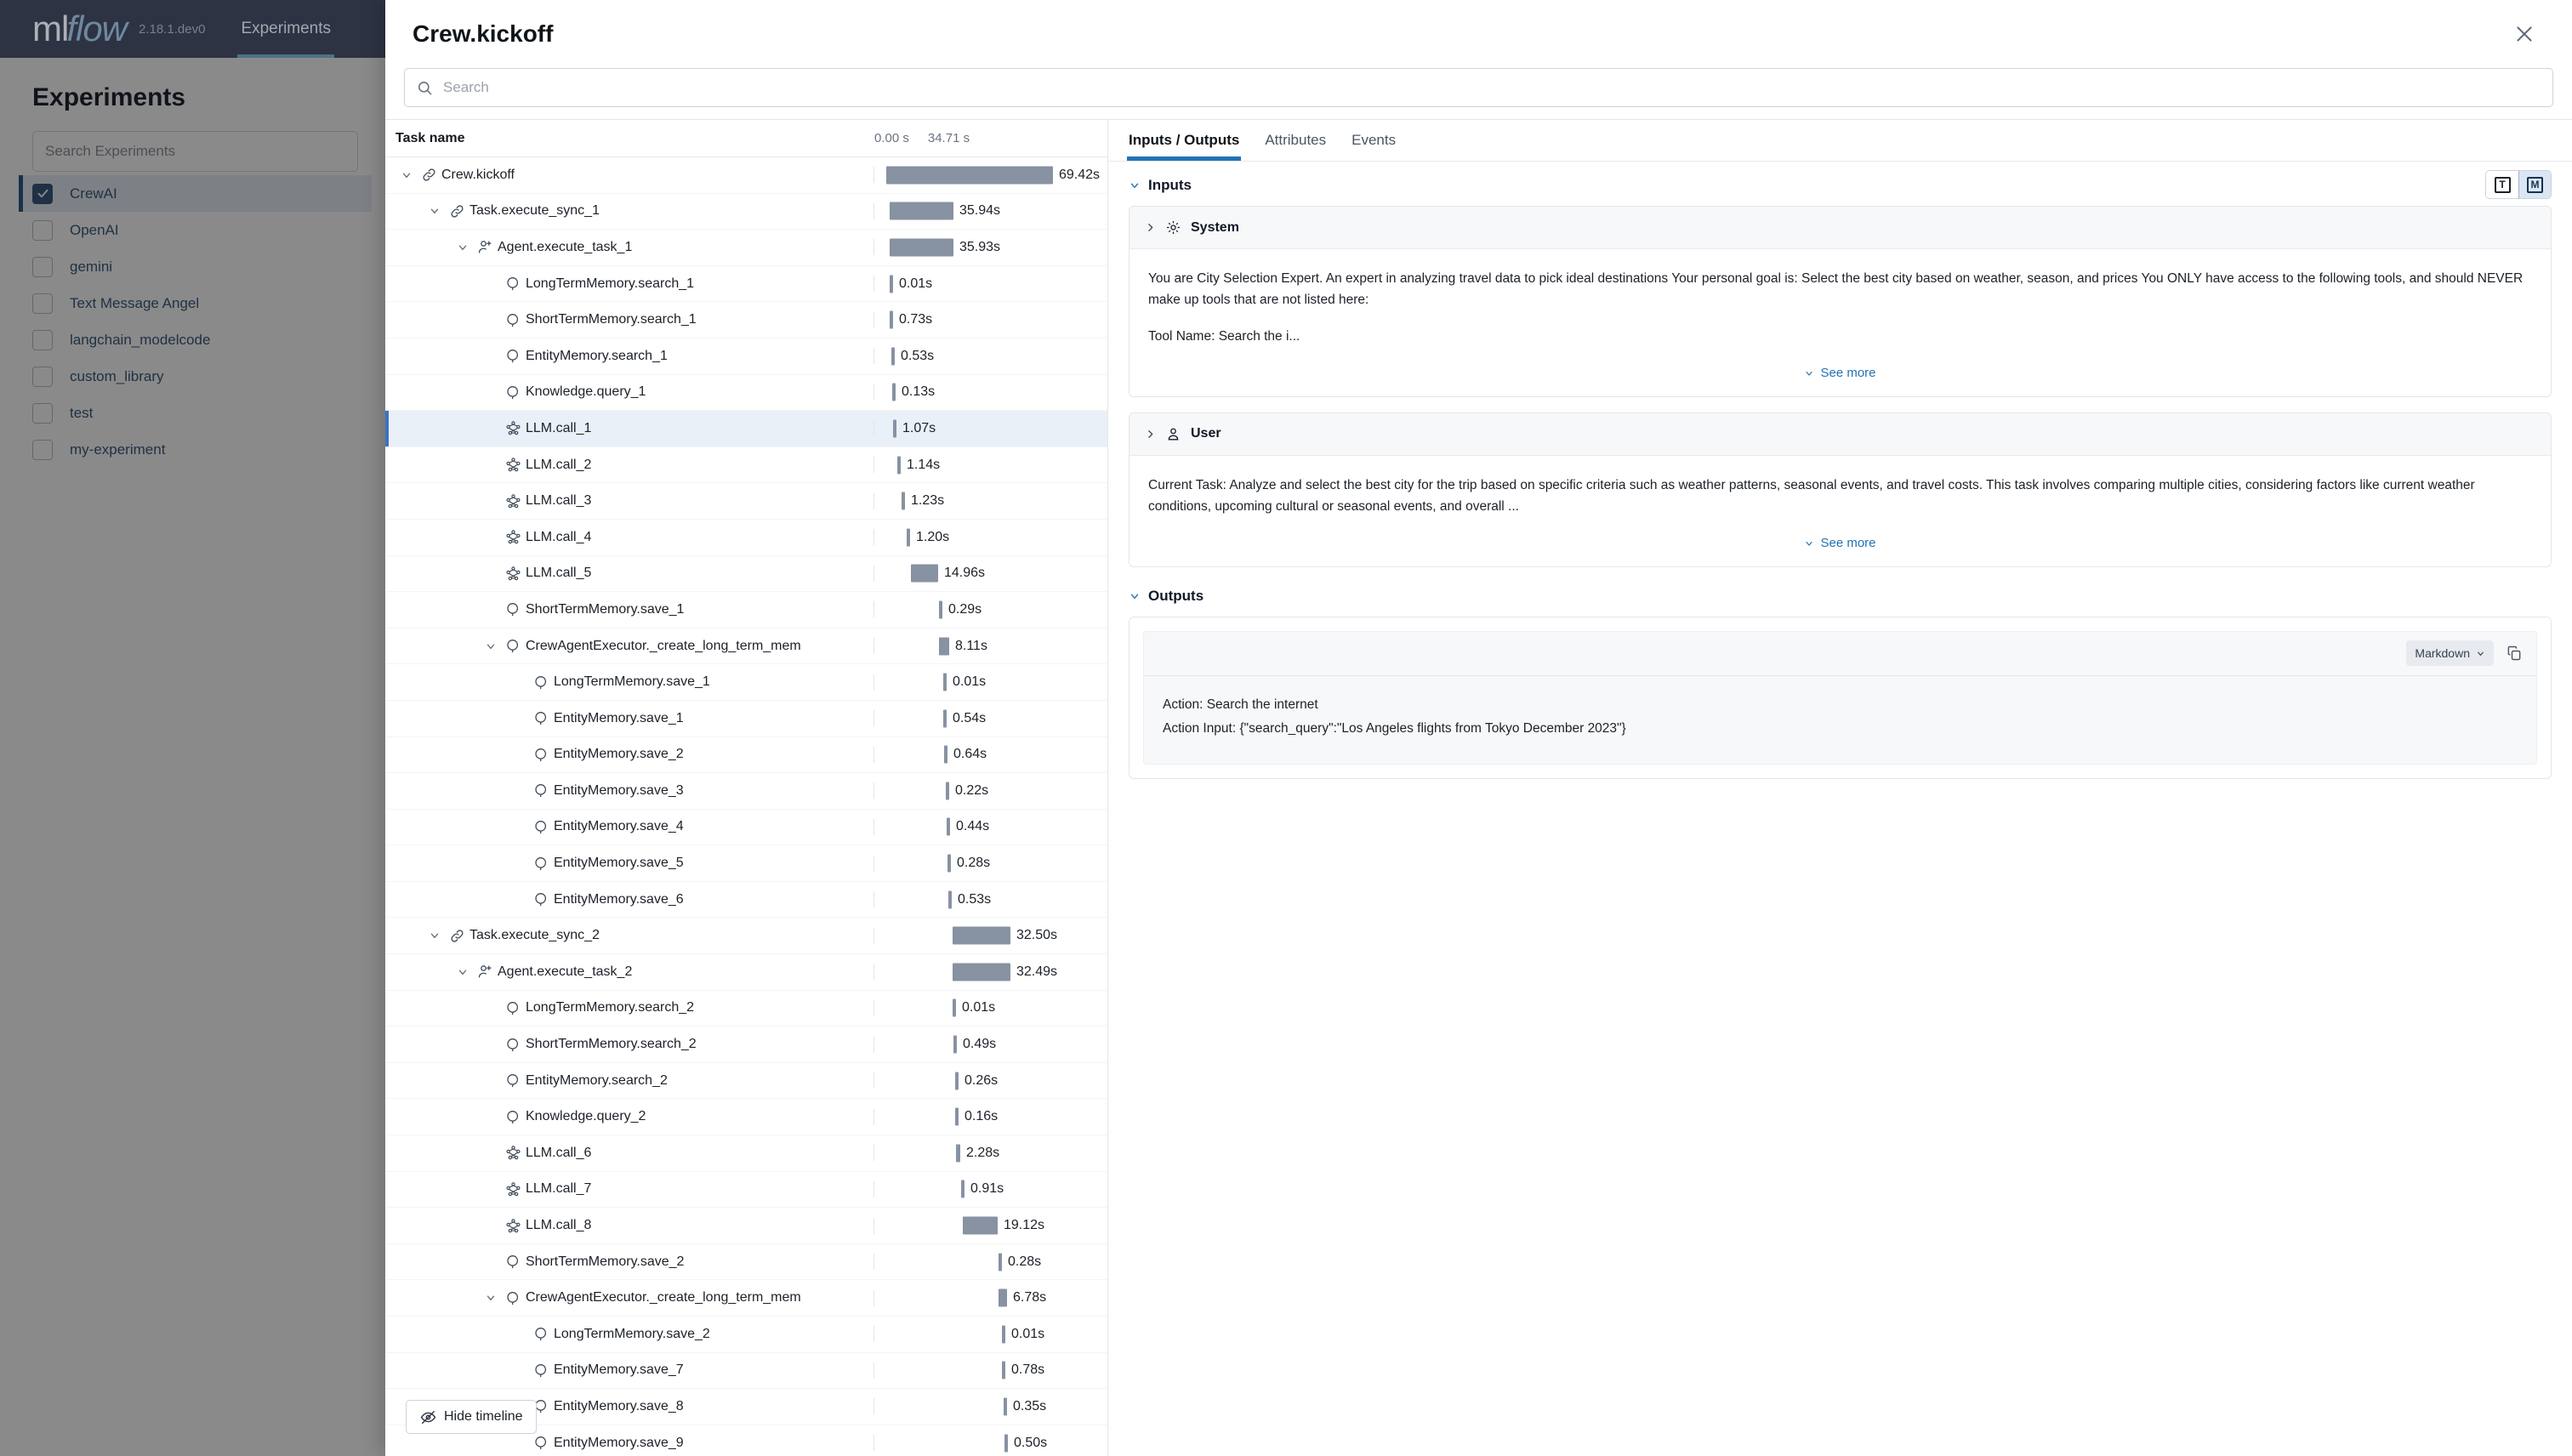 The width and height of the screenshot is (2572, 1456). What do you see at coordinates (746, 1226) in the screenshot?
I see `table-row: LLM.call_8 19.12s` at bounding box center [746, 1226].